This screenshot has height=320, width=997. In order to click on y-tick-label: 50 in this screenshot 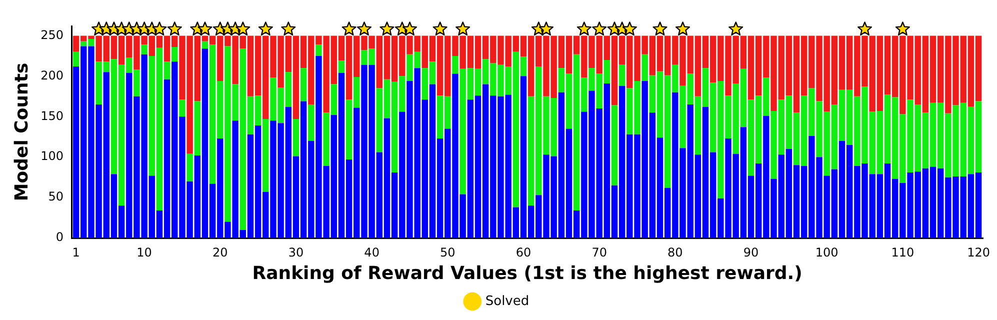, I will do `click(56, 197)`.